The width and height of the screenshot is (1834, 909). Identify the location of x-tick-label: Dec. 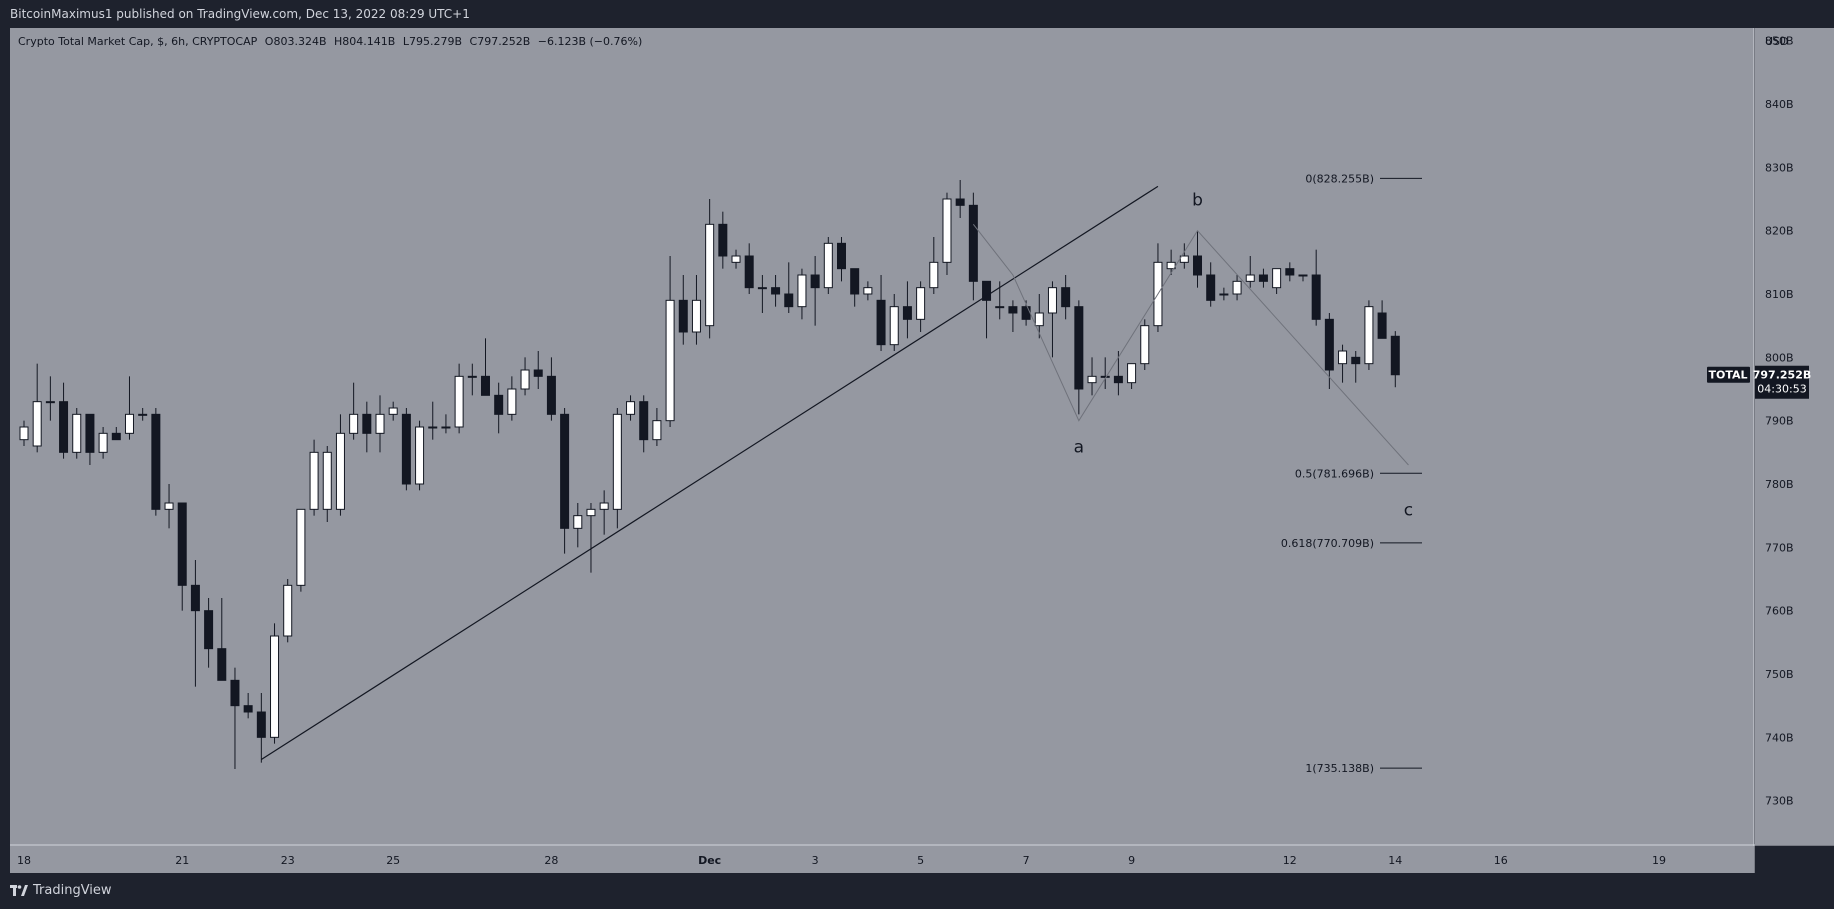
(709, 860).